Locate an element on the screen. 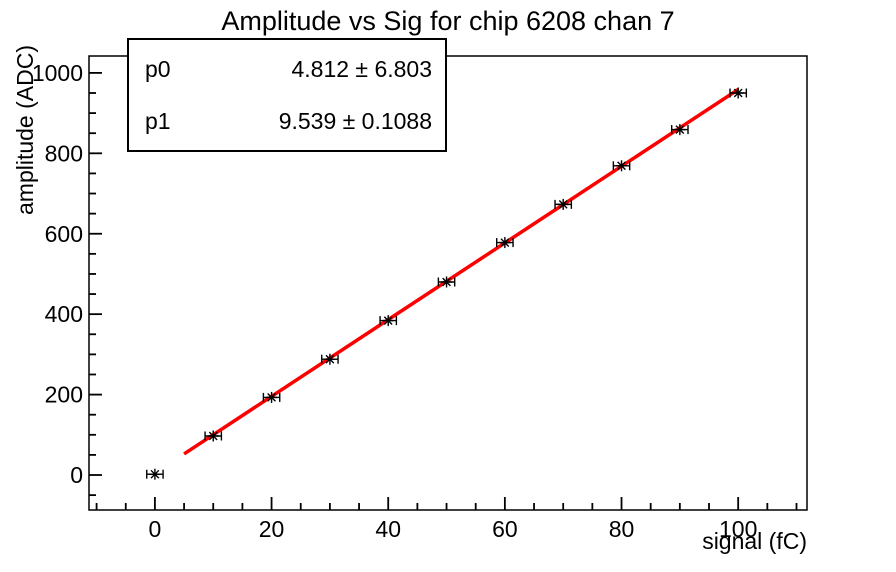 The width and height of the screenshot is (896, 572). y-tick-label: 0 is located at coordinates (76, 475).